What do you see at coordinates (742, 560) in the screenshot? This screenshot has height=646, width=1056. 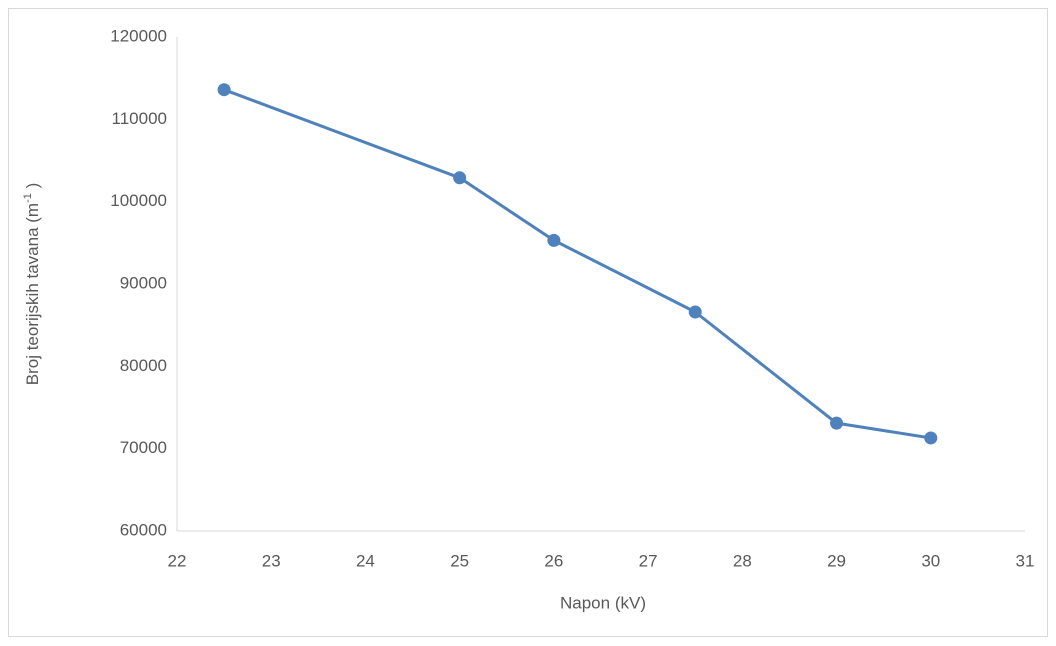 I see `x-tick-label: 28` at bounding box center [742, 560].